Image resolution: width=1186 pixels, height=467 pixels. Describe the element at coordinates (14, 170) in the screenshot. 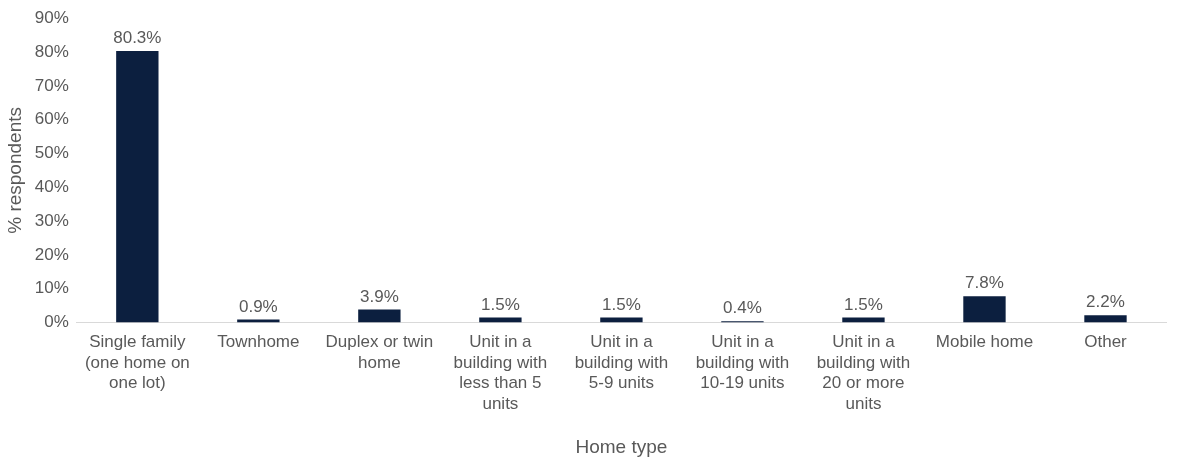

I see `y-axis-title: % respondents` at that location.